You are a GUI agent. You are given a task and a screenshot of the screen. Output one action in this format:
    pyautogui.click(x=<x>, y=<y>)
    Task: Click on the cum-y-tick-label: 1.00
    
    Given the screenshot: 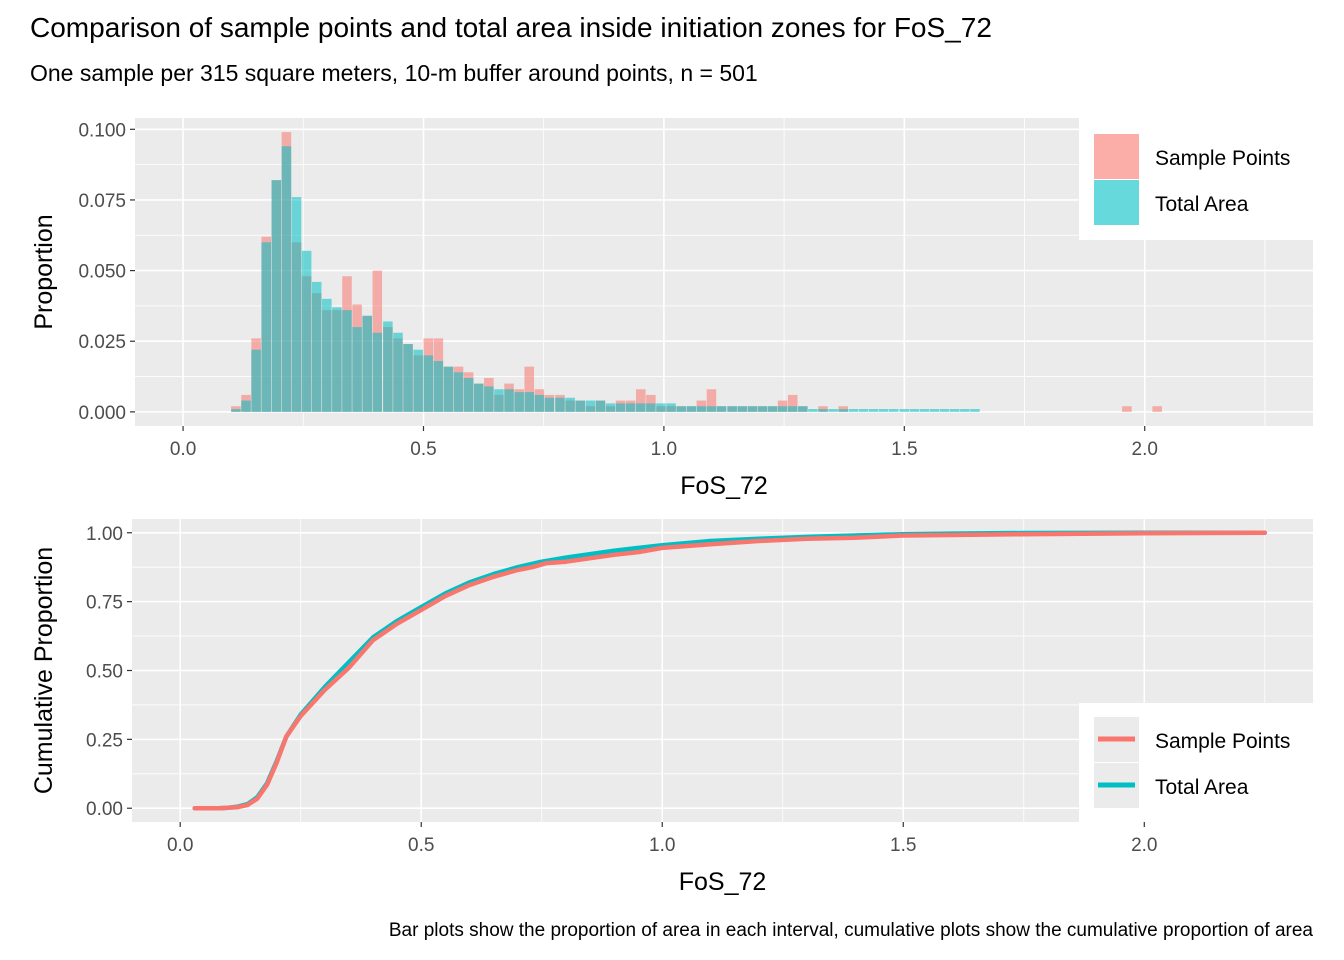 What is the action you would take?
    pyautogui.click(x=104, y=534)
    